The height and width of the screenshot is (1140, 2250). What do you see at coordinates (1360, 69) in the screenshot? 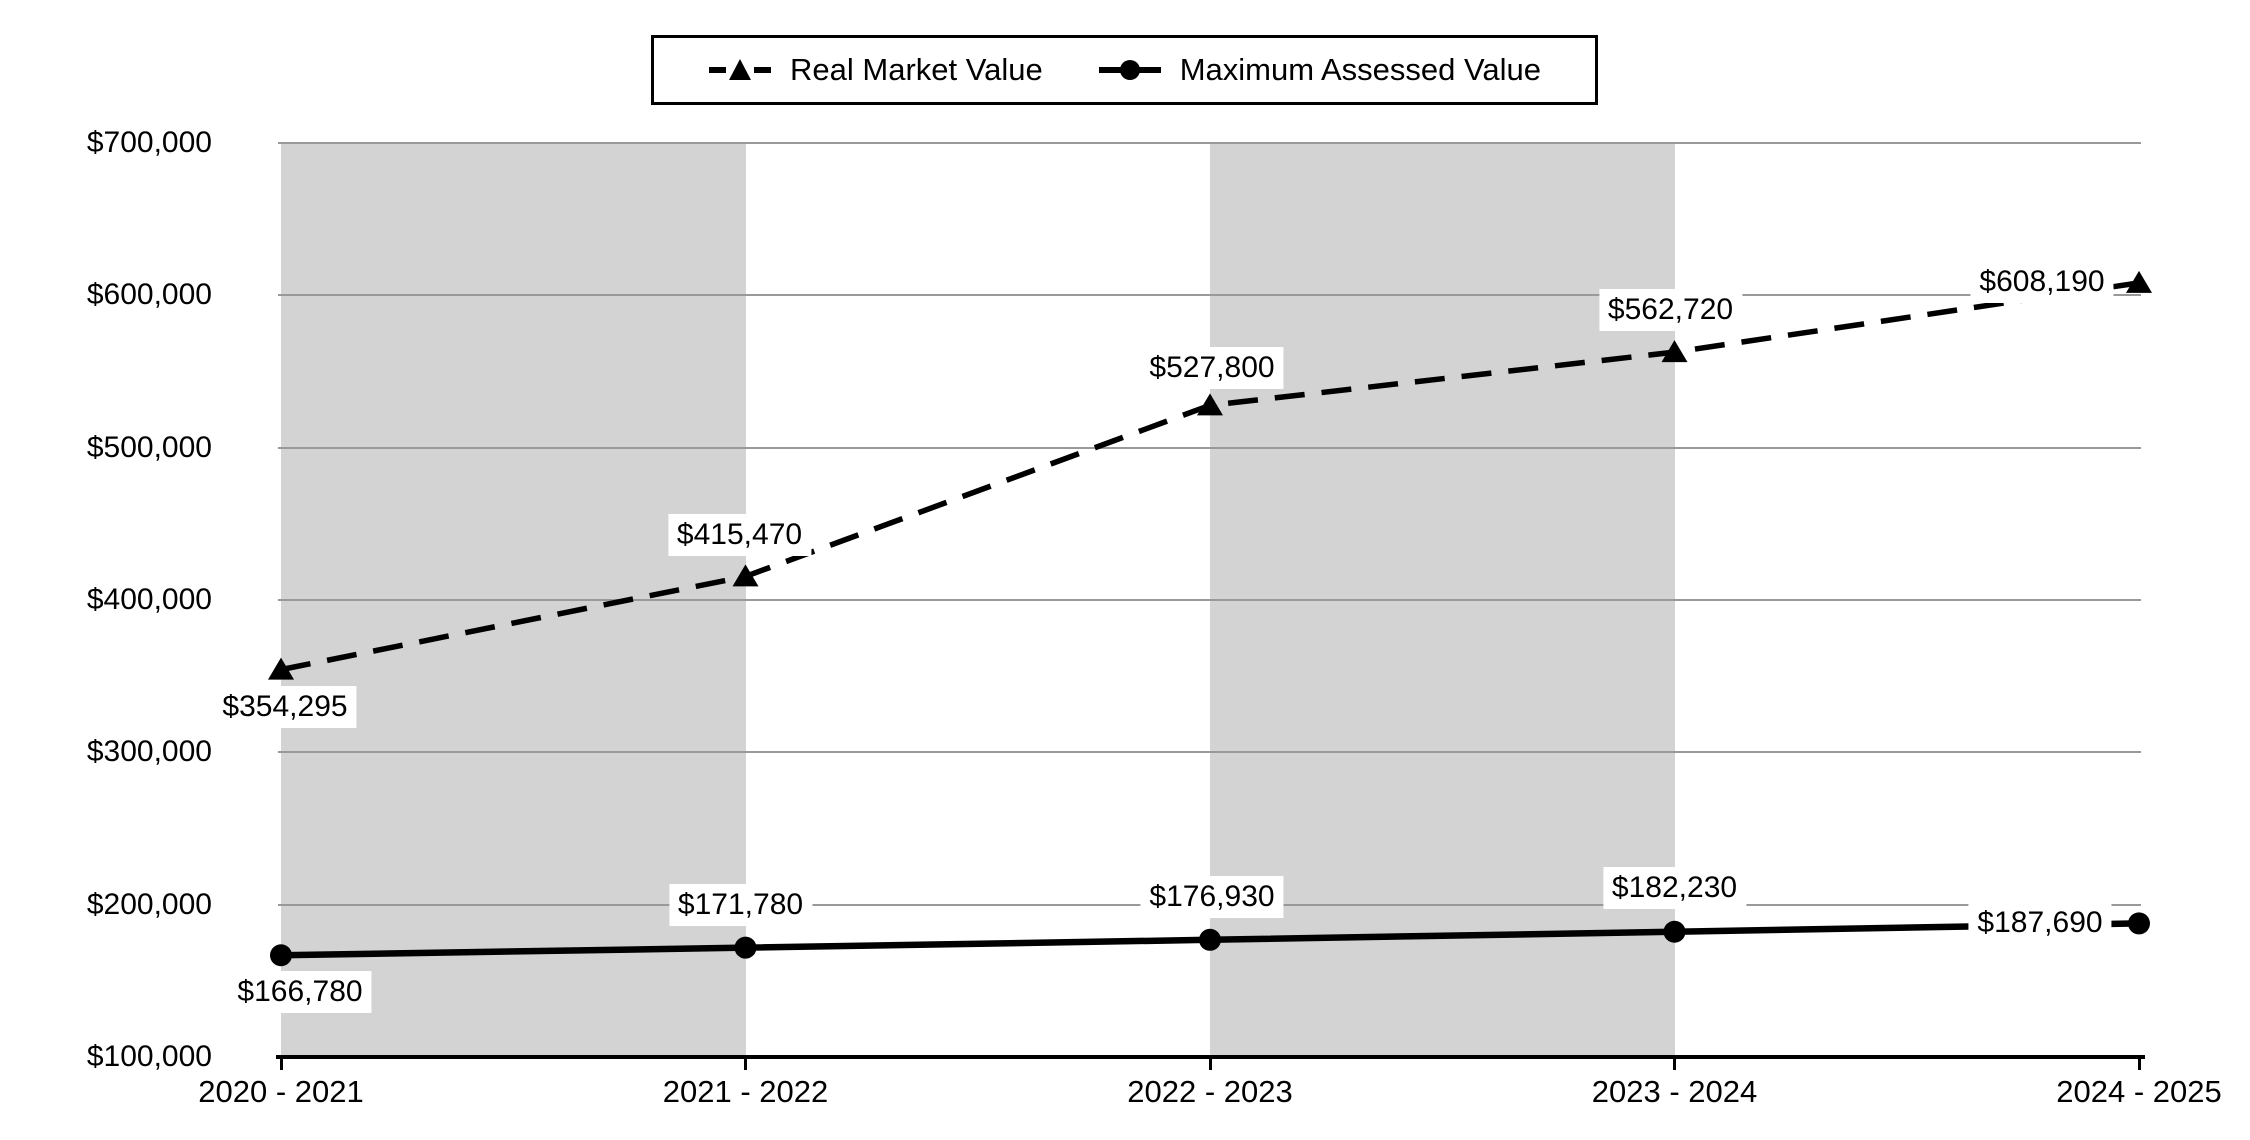
I see `legend-label-maximum-assessed-value: Maximum Assessed Value` at bounding box center [1360, 69].